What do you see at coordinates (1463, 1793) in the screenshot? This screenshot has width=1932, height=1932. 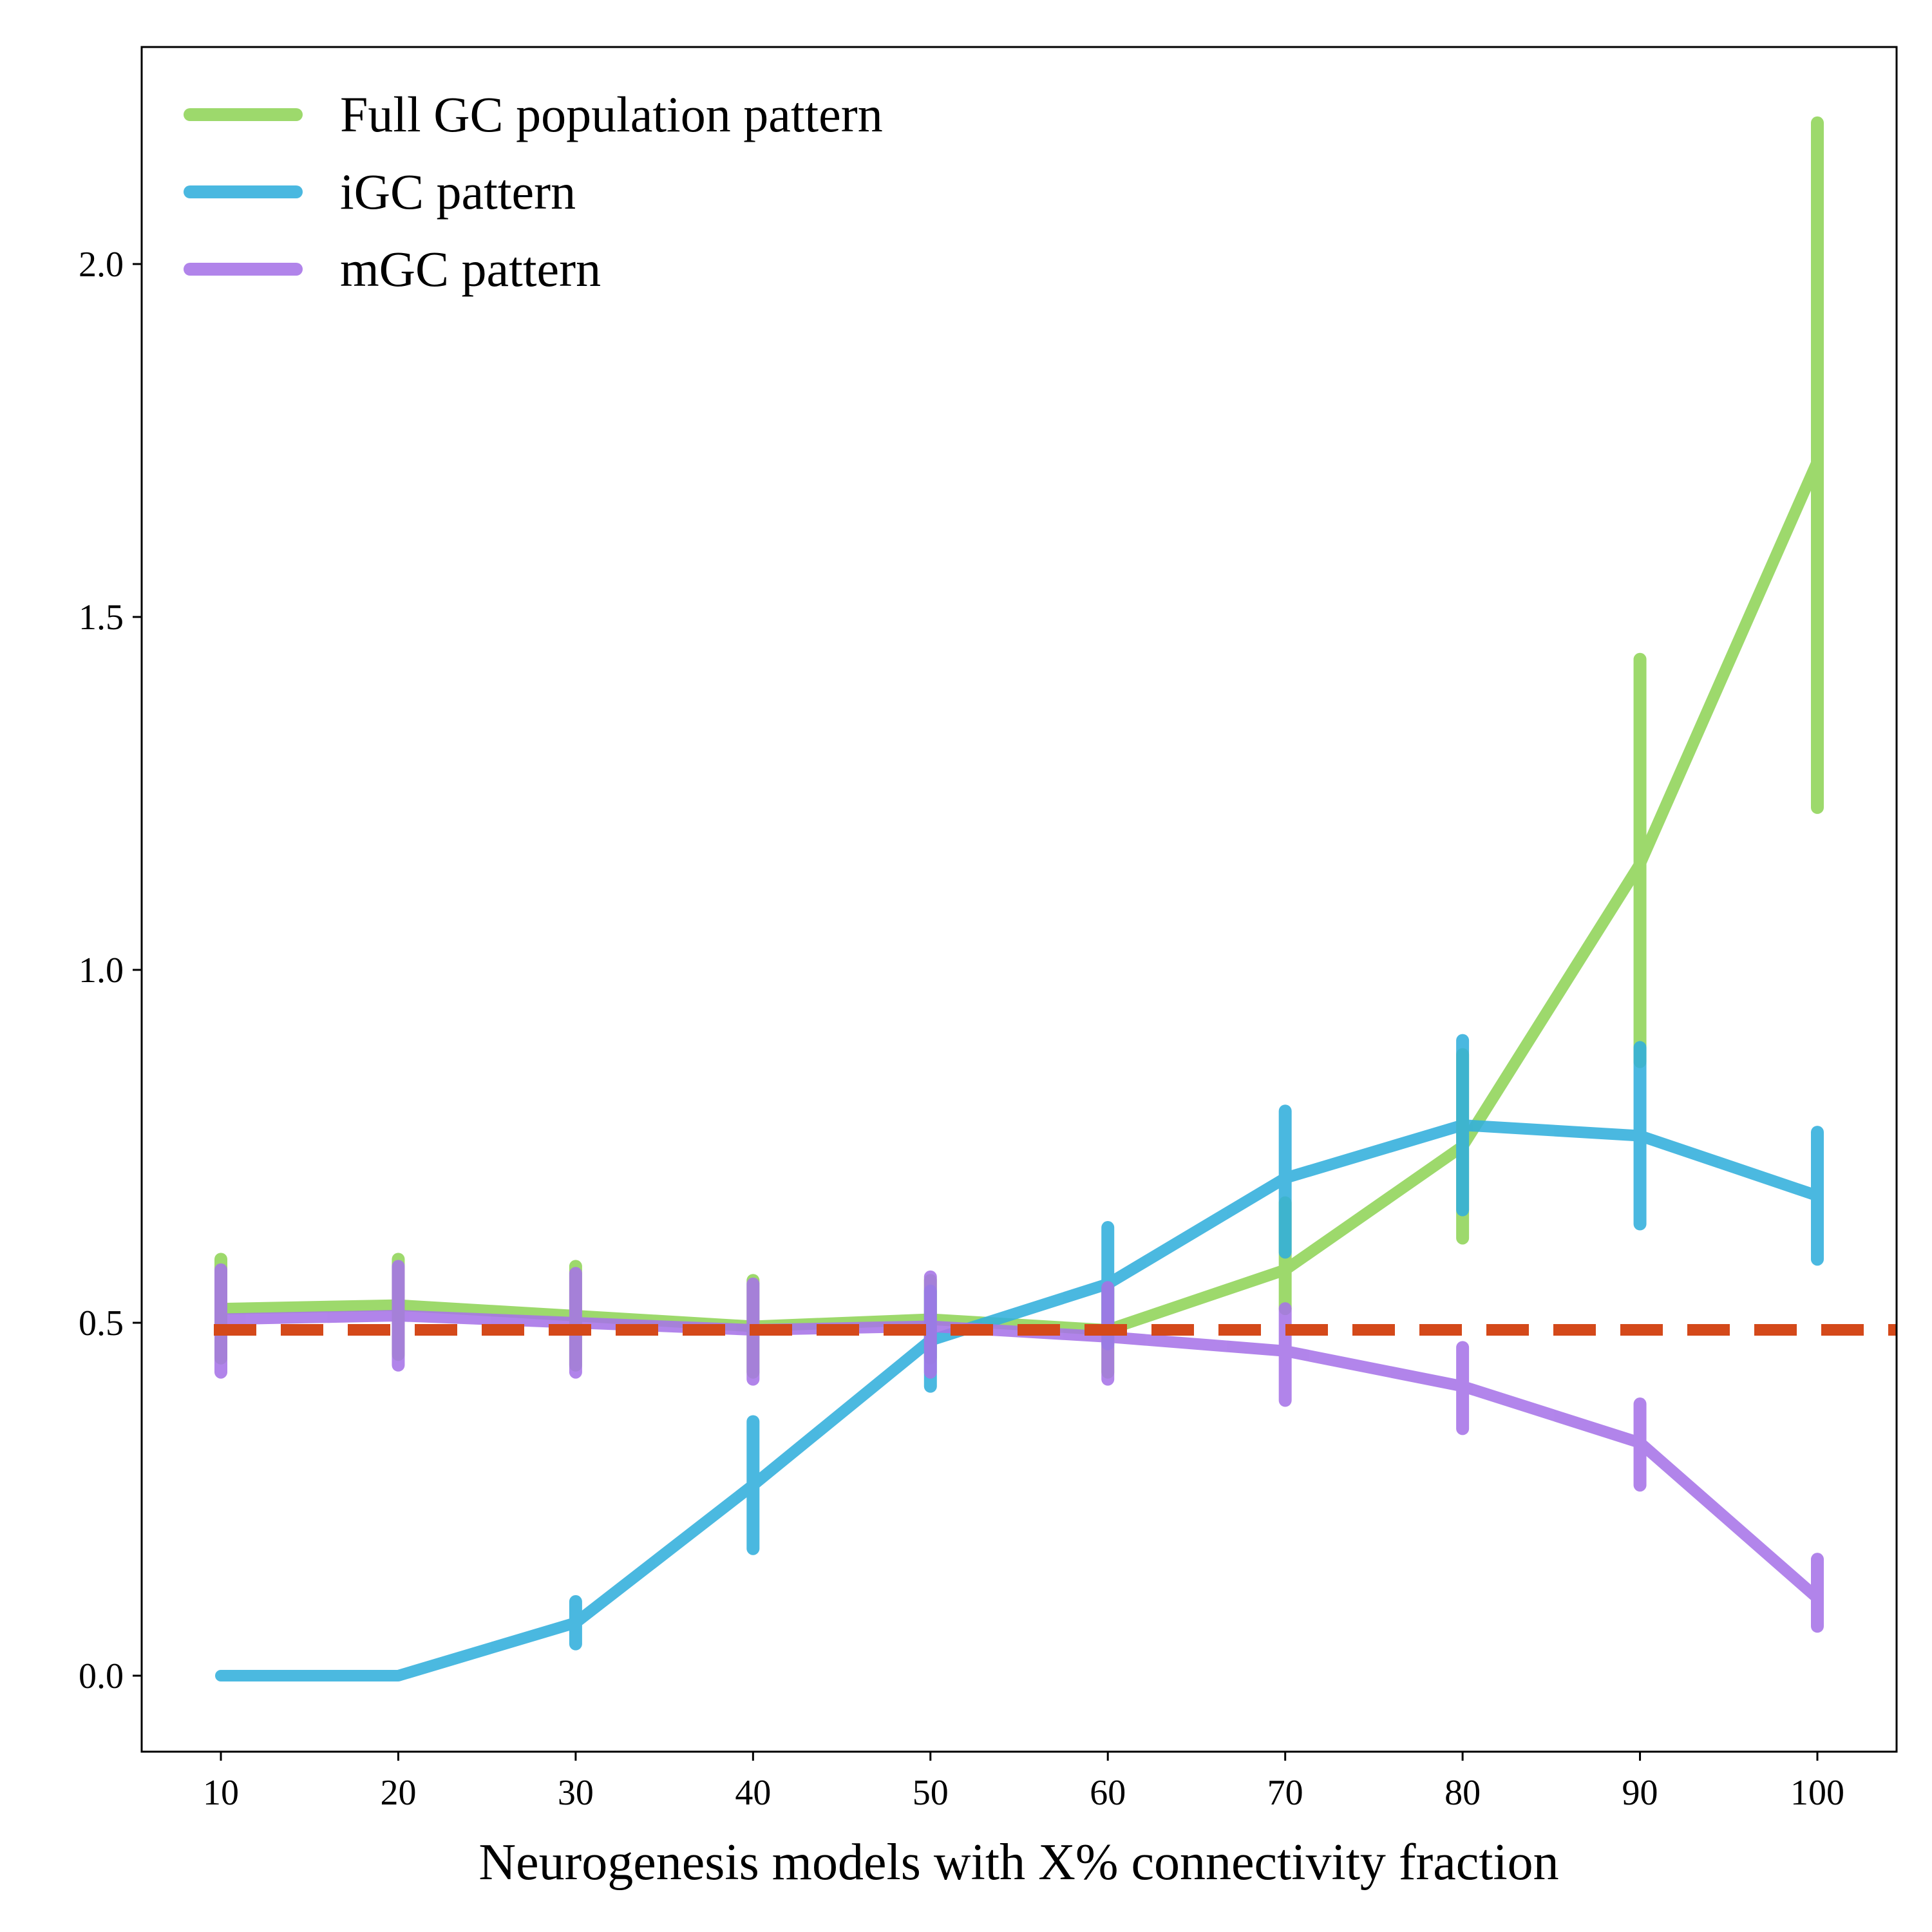 I see `x-tick-label: 80` at bounding box center [1463, 1793].